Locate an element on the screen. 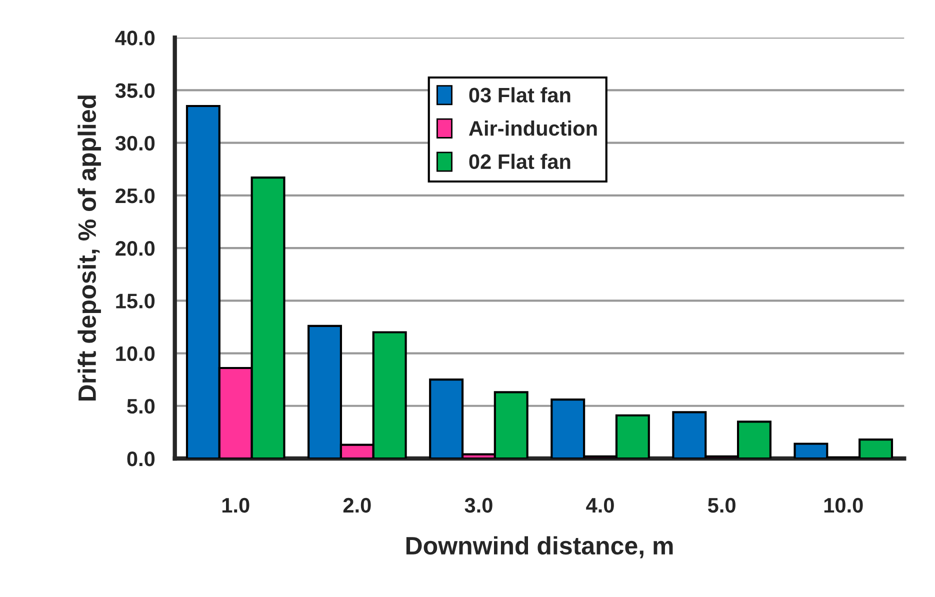 This screenshot has height=597, width=935. x-tick-label: 2.0 is located at coordinates (357, 505).